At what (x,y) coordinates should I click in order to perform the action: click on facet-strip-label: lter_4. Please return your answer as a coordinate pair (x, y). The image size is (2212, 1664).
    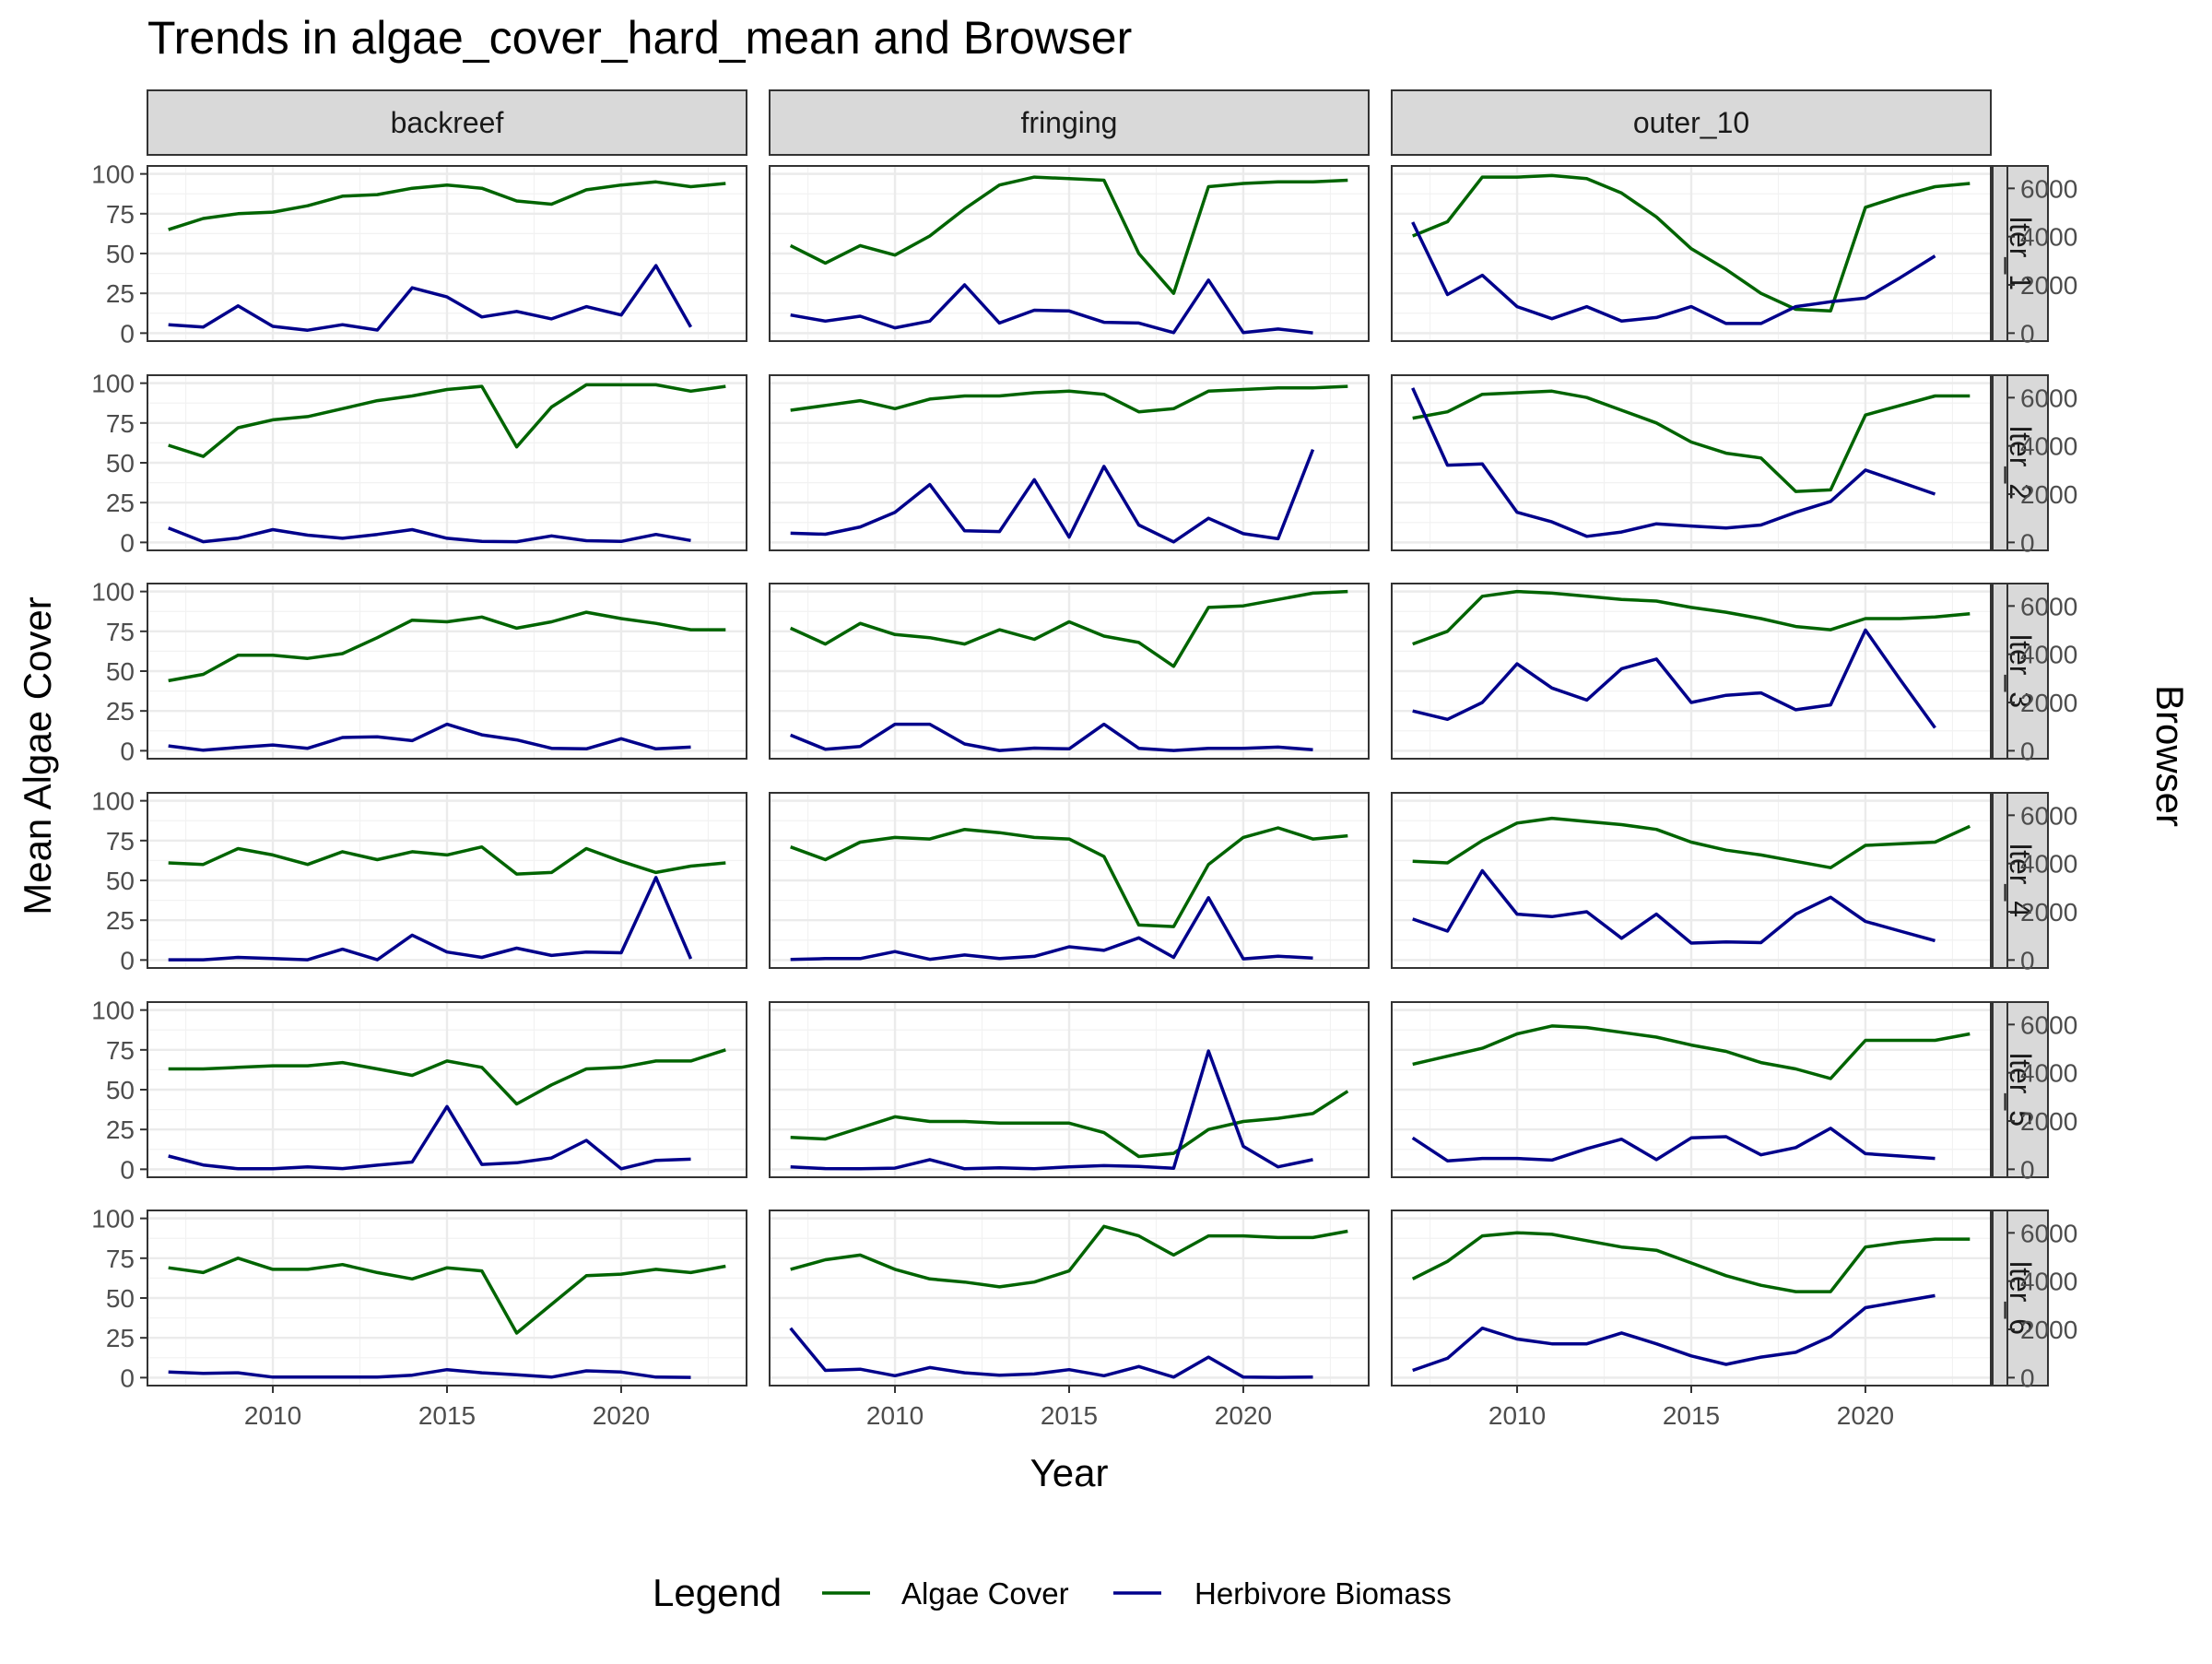
    Looking at the image, I should click on (2020, 880).